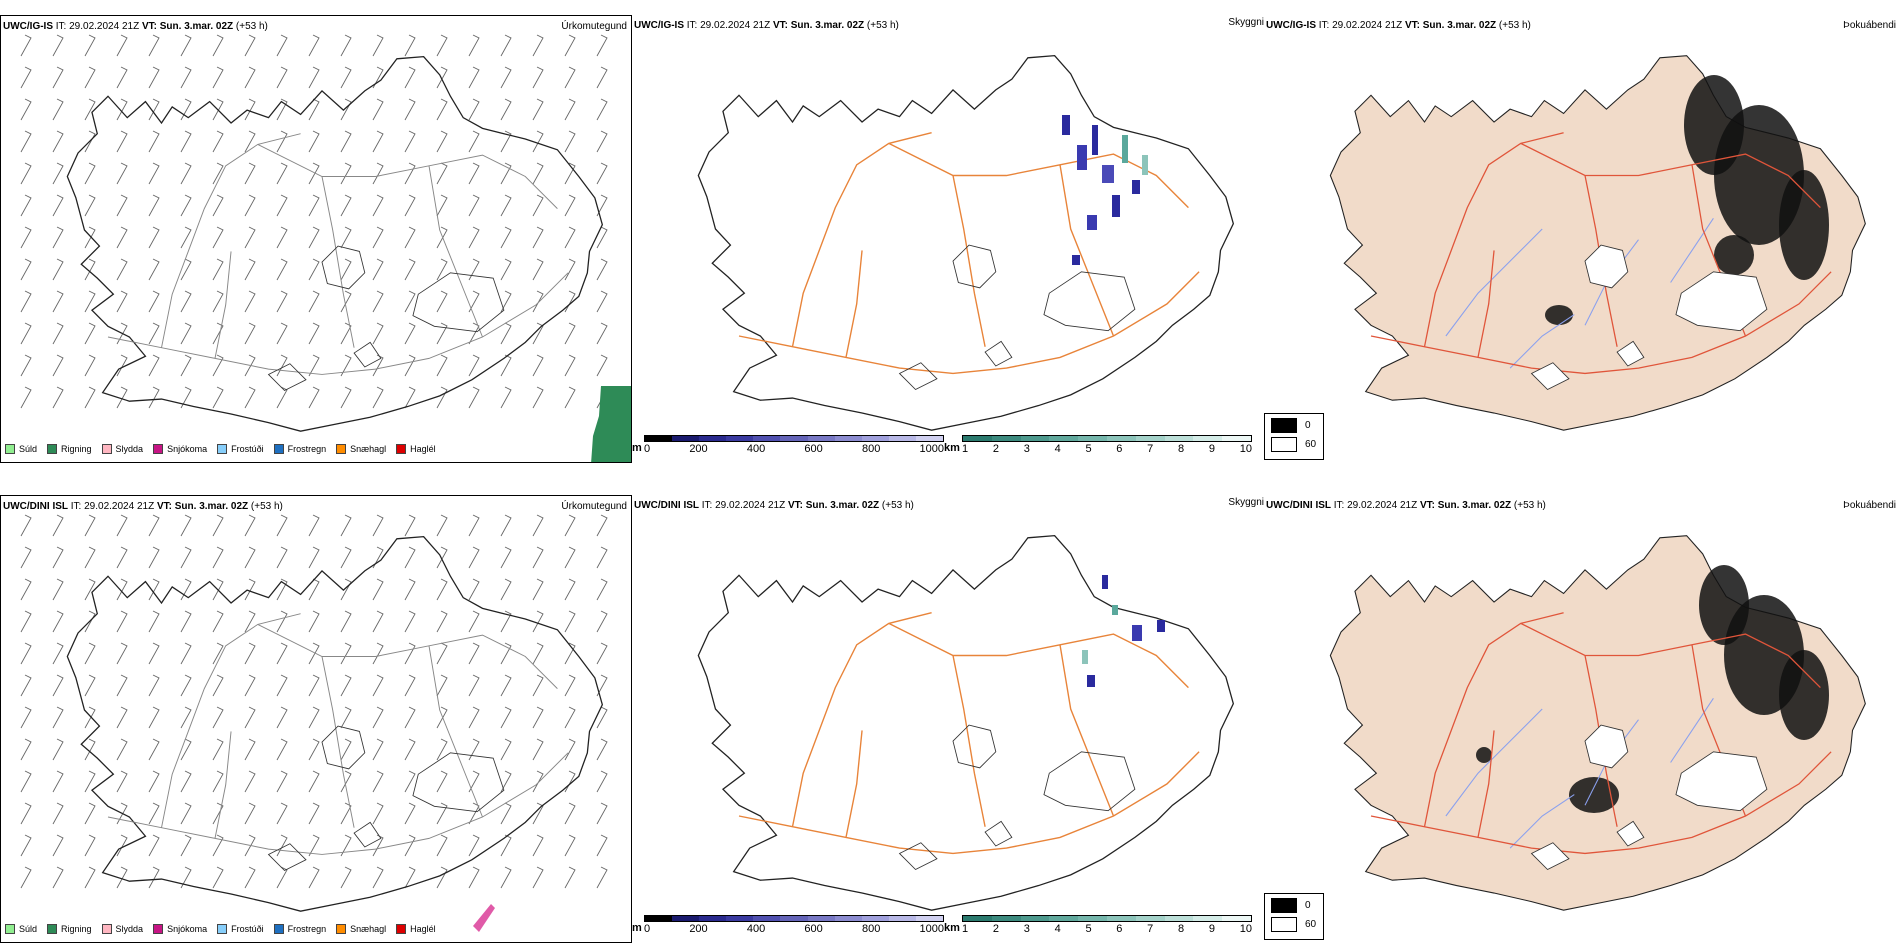 The width and height of the screenshot is (1900, 950). Describe the element at coordinates (969, 733) in the screenshot. I see `roads-layer` at that location.